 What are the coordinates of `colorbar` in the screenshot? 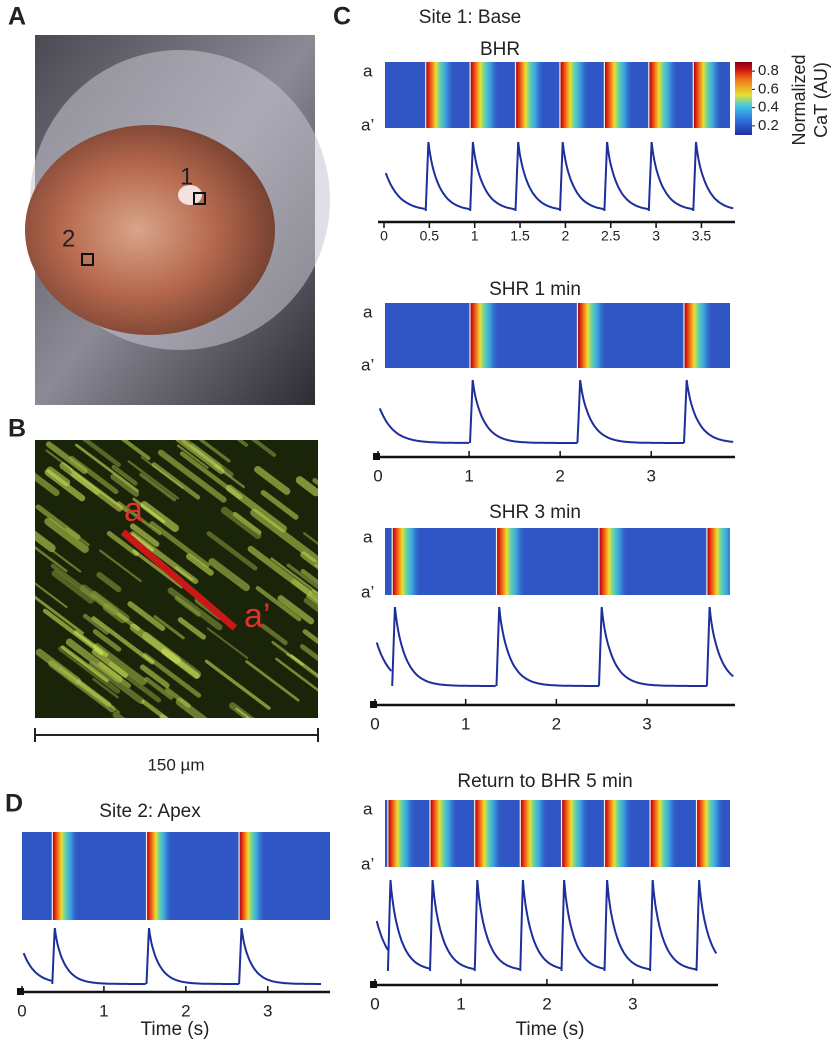 It's located at (743, 98).